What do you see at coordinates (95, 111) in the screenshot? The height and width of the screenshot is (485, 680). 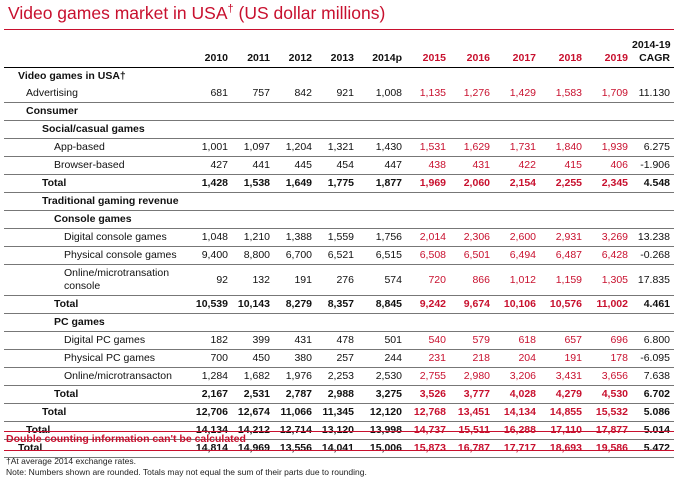 I see `row-label: Consumer` at bounding box center [95, 111].